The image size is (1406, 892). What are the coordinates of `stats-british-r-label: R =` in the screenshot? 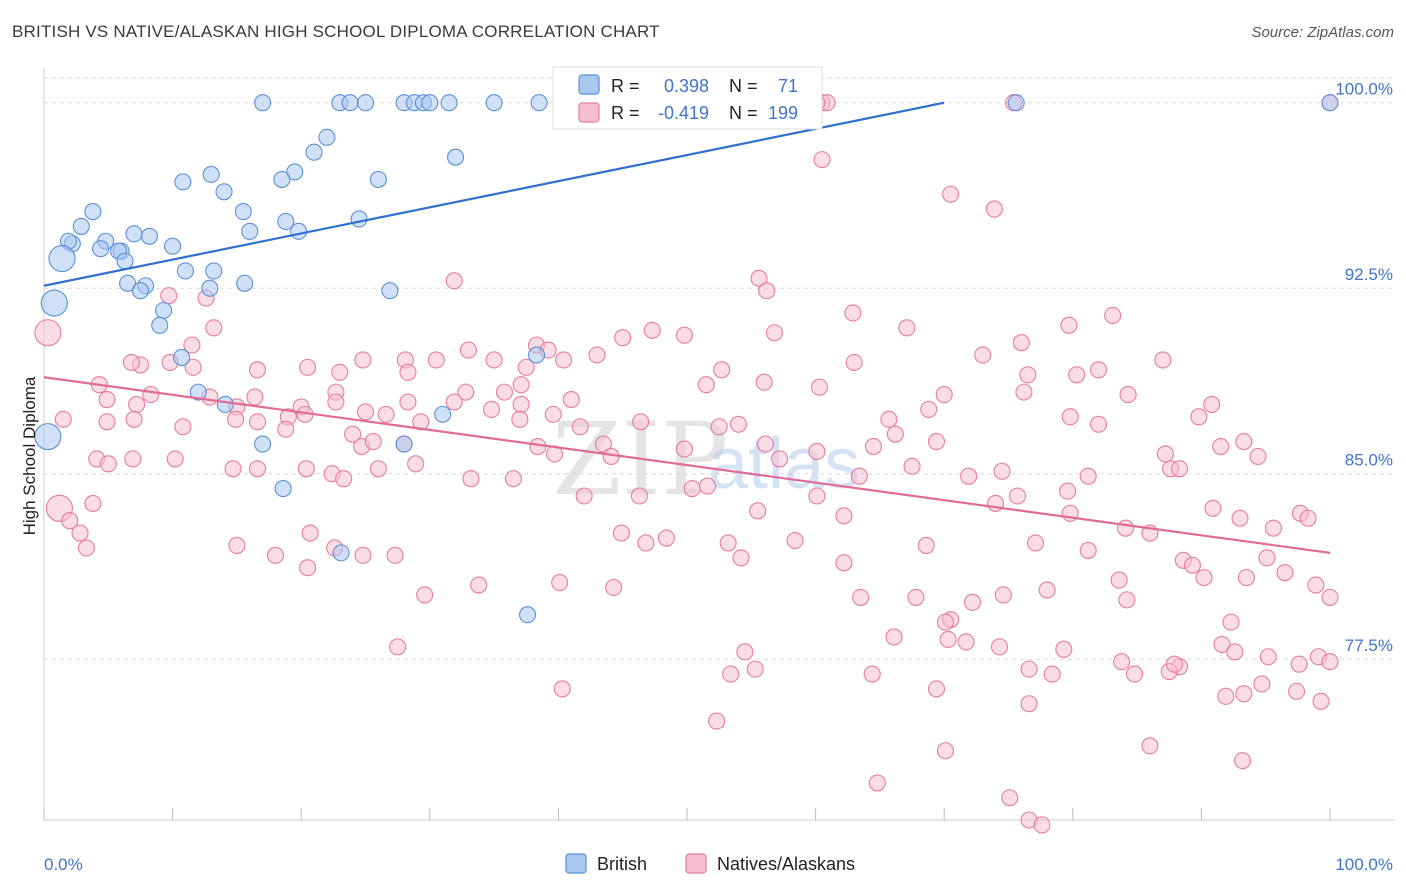 It's located at (625, 86).